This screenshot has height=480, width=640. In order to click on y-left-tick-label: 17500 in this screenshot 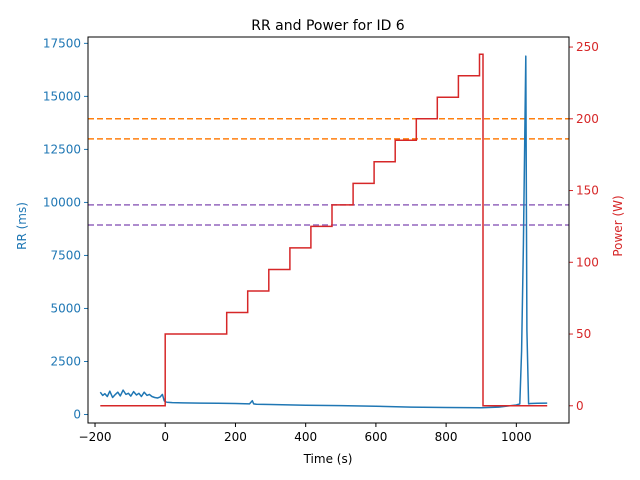, I will do `click(62, 43)`.